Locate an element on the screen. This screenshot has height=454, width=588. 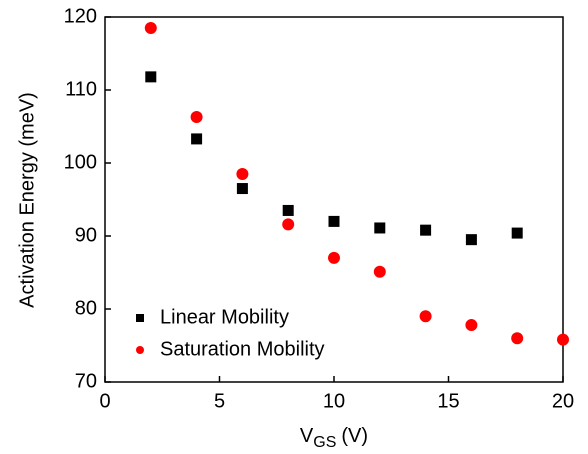
x-label-main: V is located at coordinates (307, 436).